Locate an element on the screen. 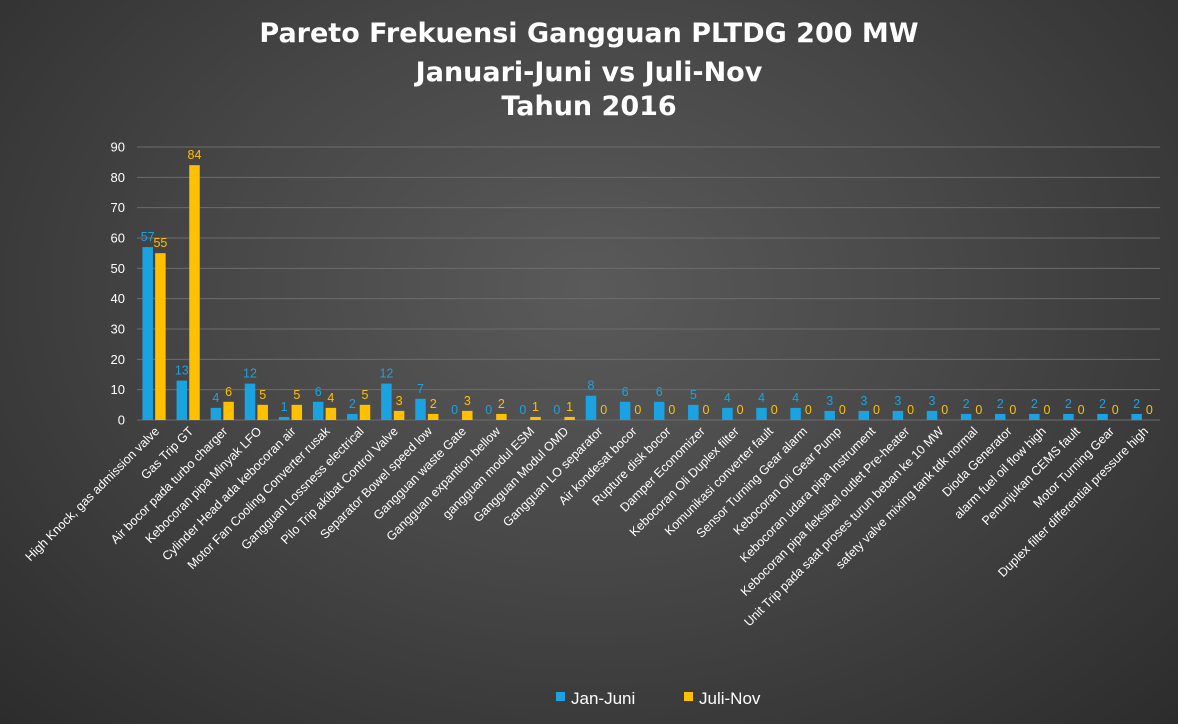 Image resolution: width=1178 pixels, height=724 pixels. data-label-jan-juni: 6 is located at coordinates (625, 392).